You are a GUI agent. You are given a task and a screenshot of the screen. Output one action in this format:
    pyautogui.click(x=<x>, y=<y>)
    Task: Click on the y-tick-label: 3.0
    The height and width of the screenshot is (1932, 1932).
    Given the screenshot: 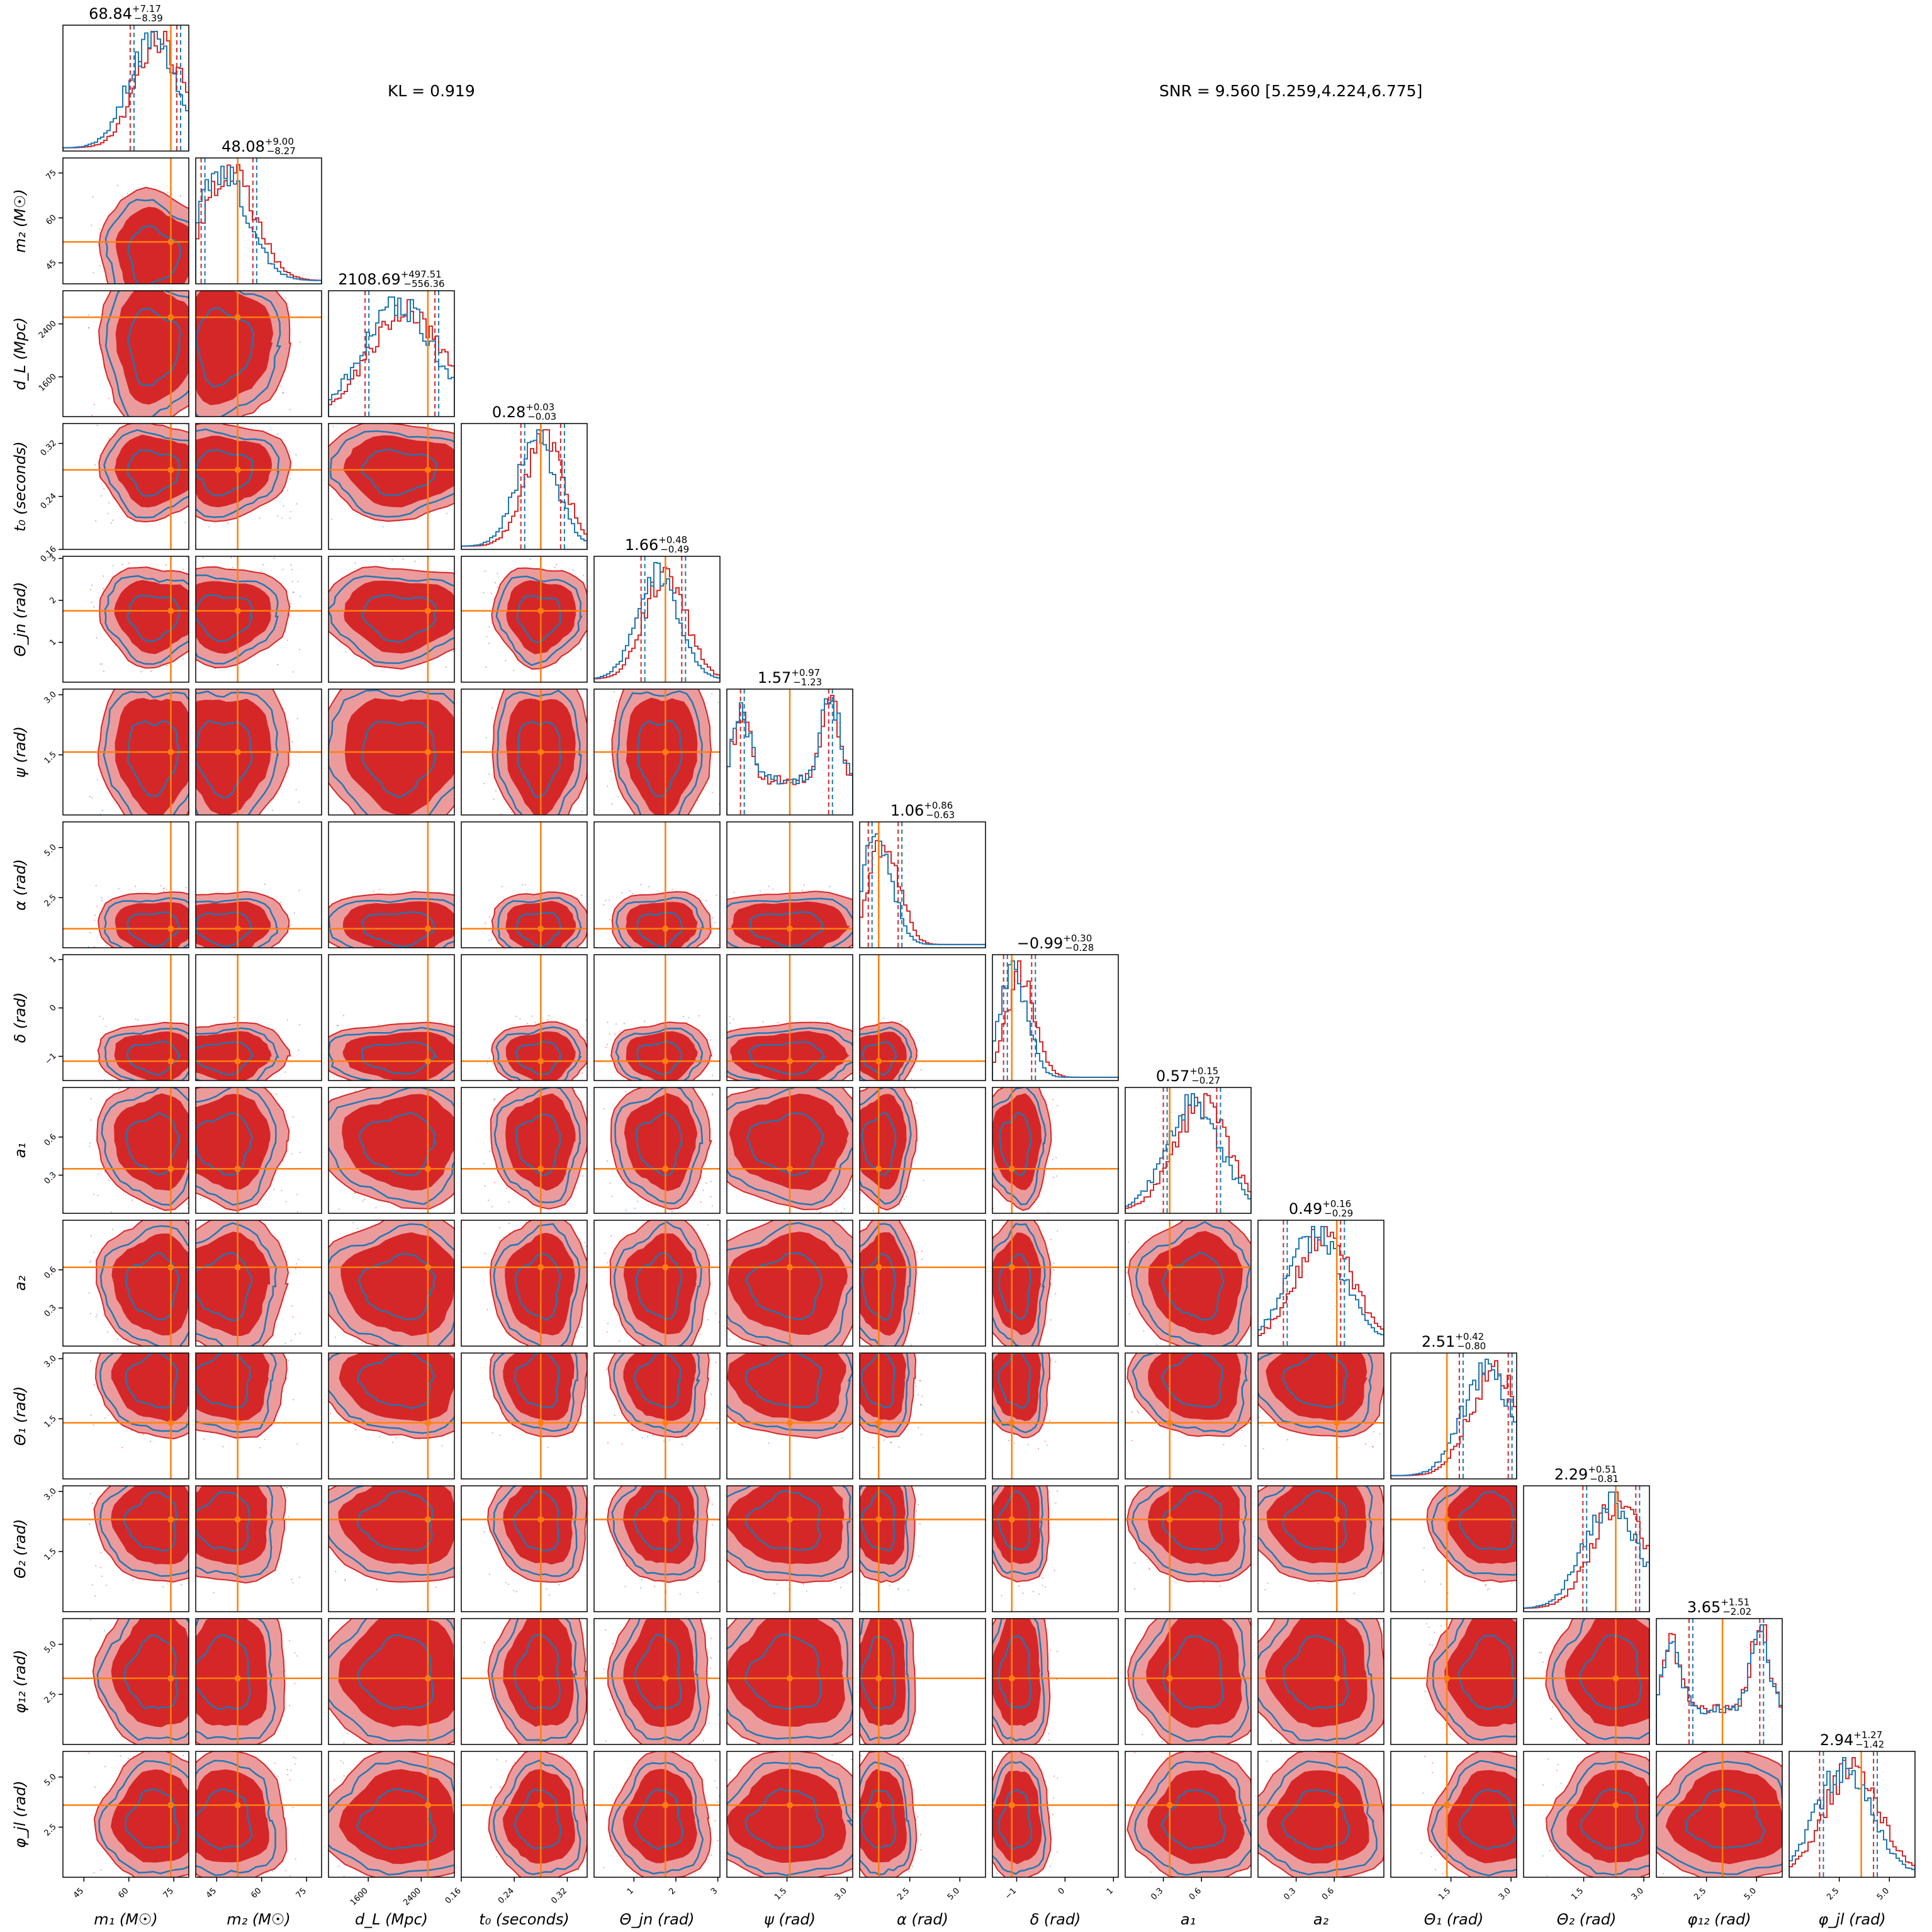 What is the action you would take?
    pyautogui.click(x=51, y=1361)
    